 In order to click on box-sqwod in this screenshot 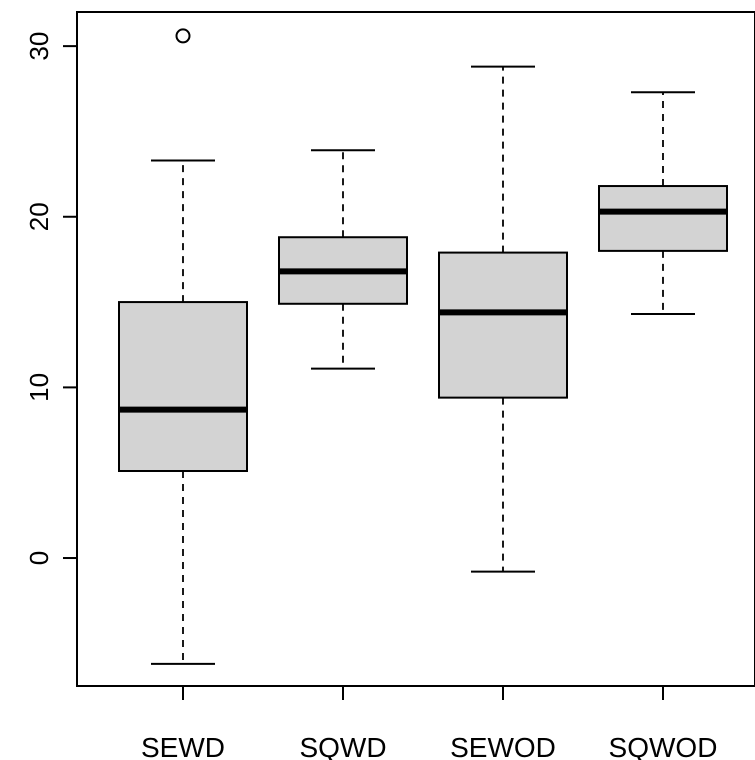, I will do `click(663, 203)`.